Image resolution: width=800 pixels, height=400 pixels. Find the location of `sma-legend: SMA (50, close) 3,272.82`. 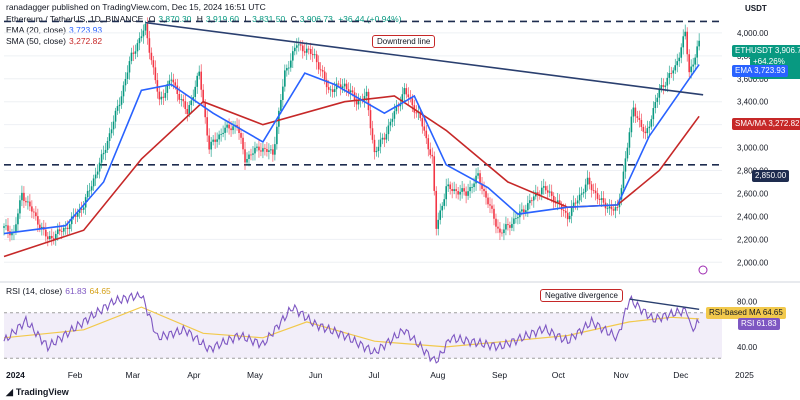

sma-legend: SMA (50, close) 3,272.82 is located at coordinates (54, 41).